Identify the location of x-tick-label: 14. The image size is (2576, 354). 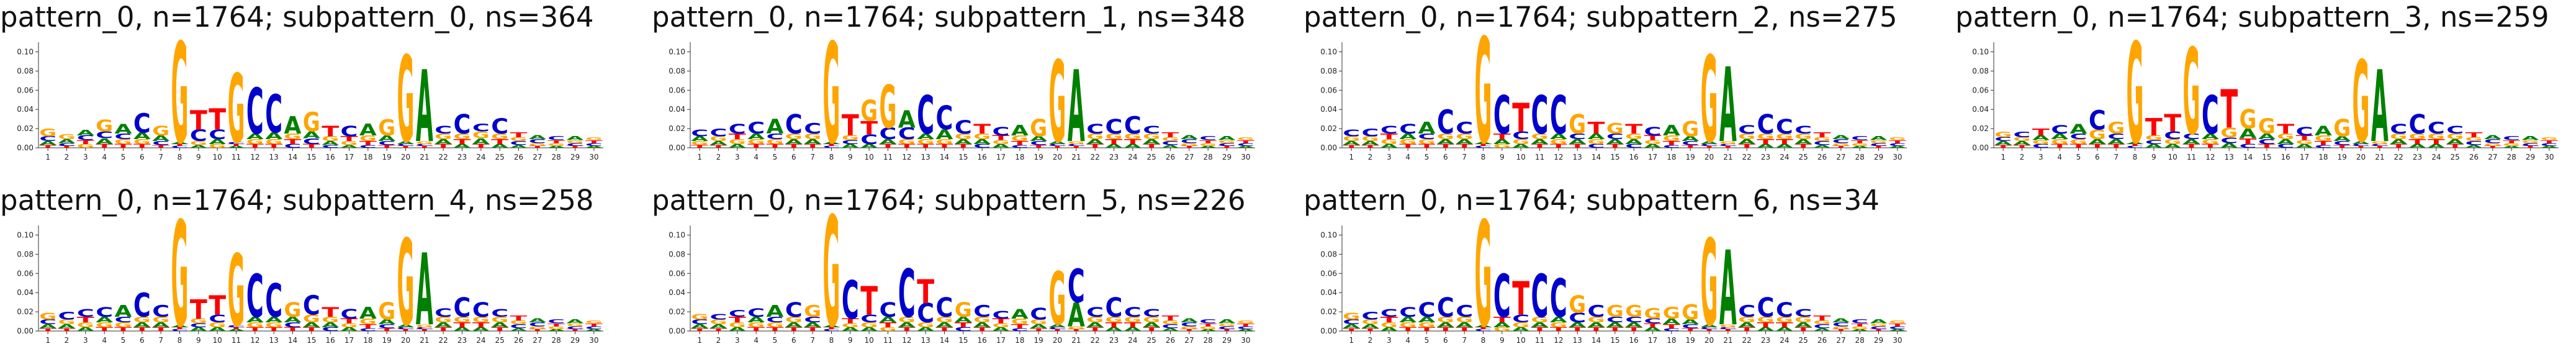
(292, 341).